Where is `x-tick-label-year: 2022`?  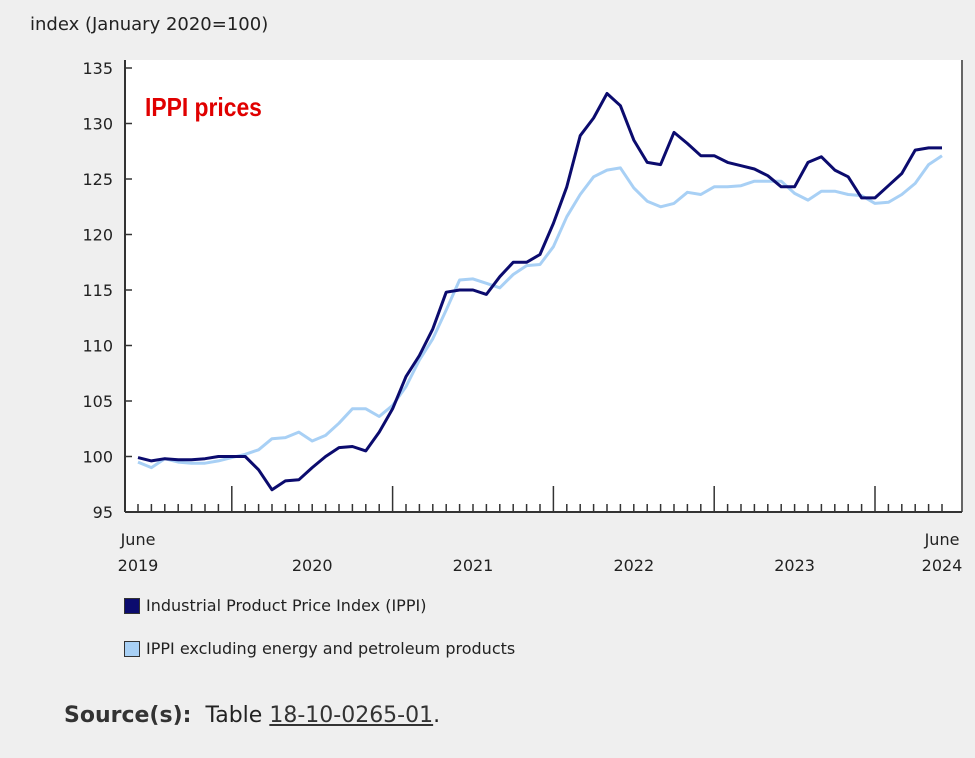
x-tick-label-year: 2022 is located at coordinates (633, 565).